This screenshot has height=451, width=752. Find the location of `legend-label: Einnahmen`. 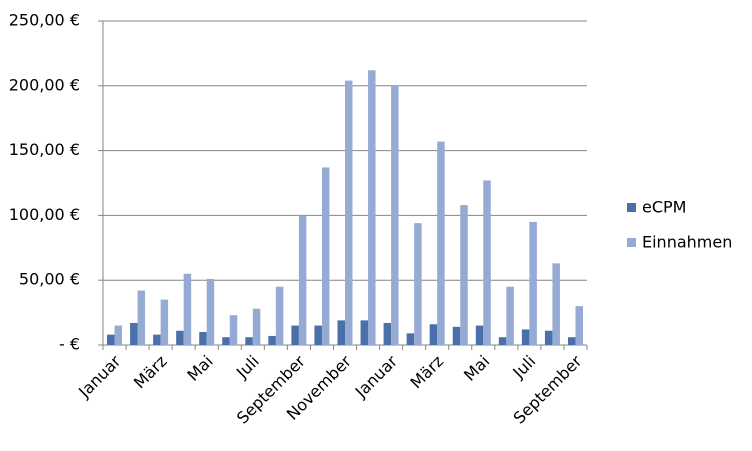

legend-label: Einnahmen is located at coordinates (687, 242).